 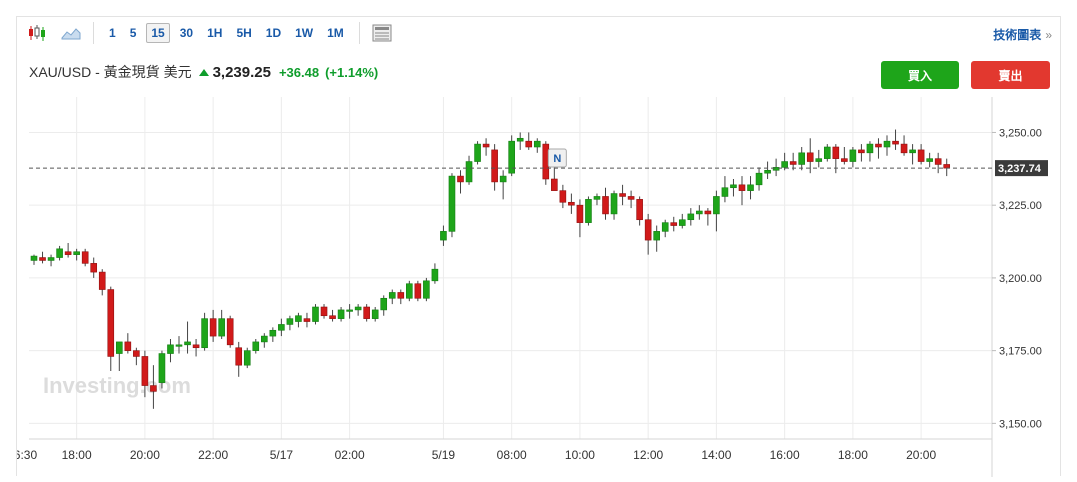 I want to click on interval-5h: 5H, so click(x=244, y=33).